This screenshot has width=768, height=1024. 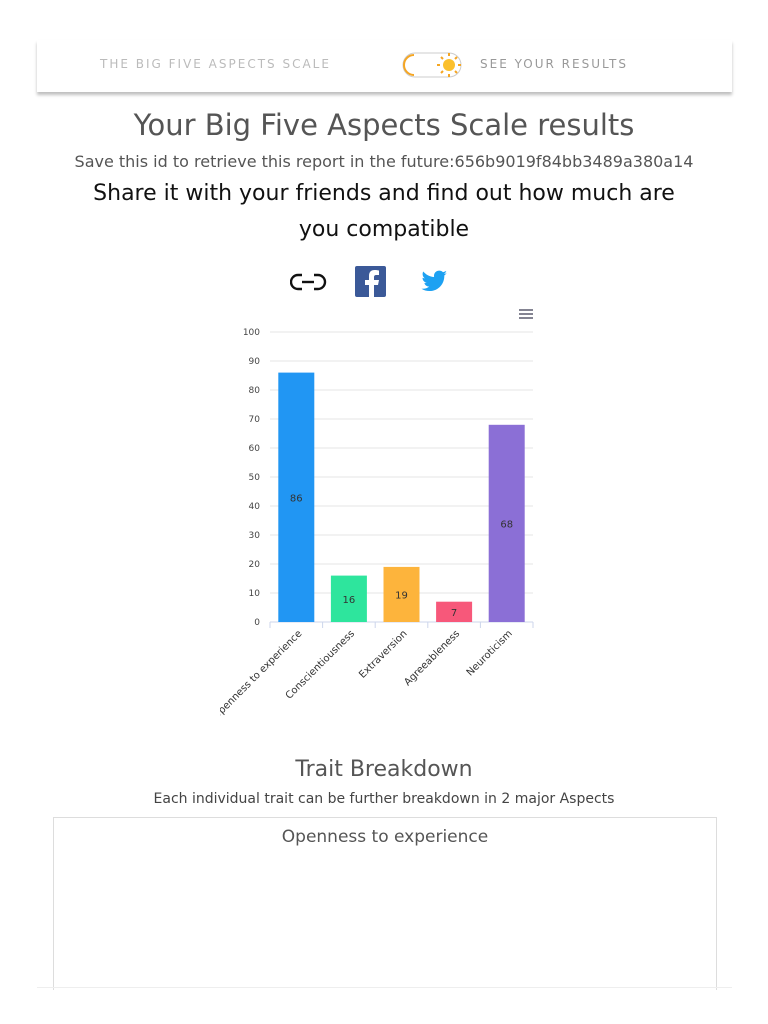 What do you see at coordinates (255, 362) in the screenshot?
I see `y-tick-label: 90` at bounding box center [255, 362].